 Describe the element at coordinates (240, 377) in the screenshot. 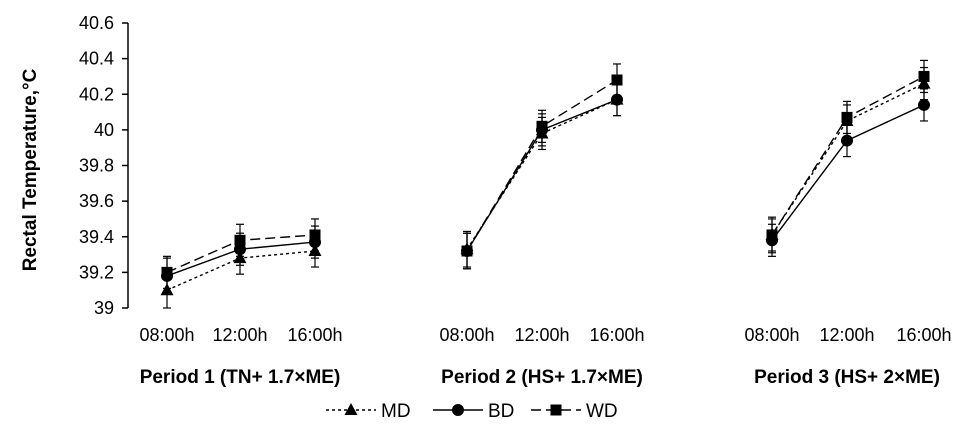

I see `group-label: Period 1 (TN+ 1.7×ME)` at that location.